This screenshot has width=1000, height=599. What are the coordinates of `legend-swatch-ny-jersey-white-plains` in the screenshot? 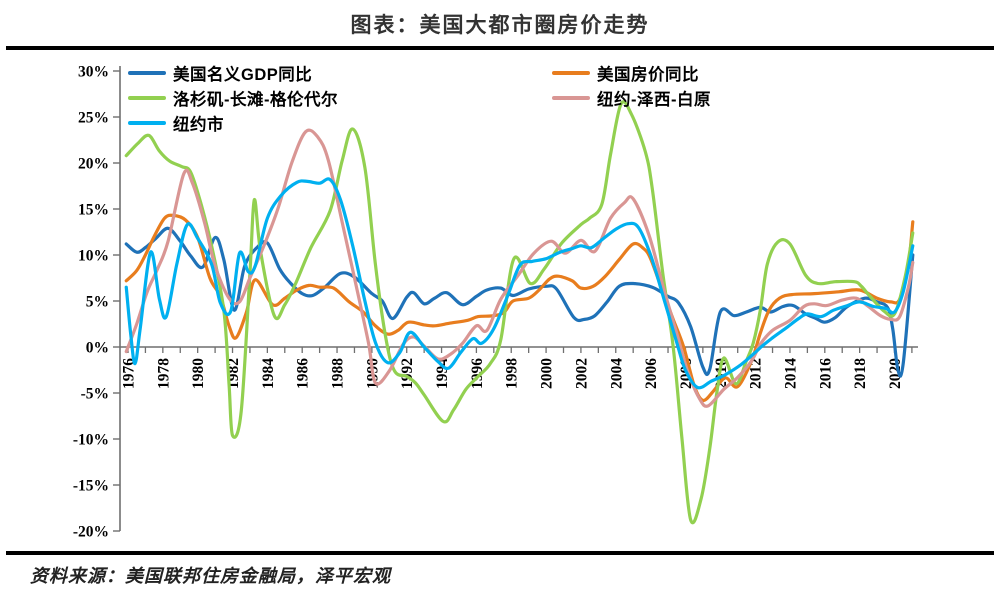 It's located at (571, 98).